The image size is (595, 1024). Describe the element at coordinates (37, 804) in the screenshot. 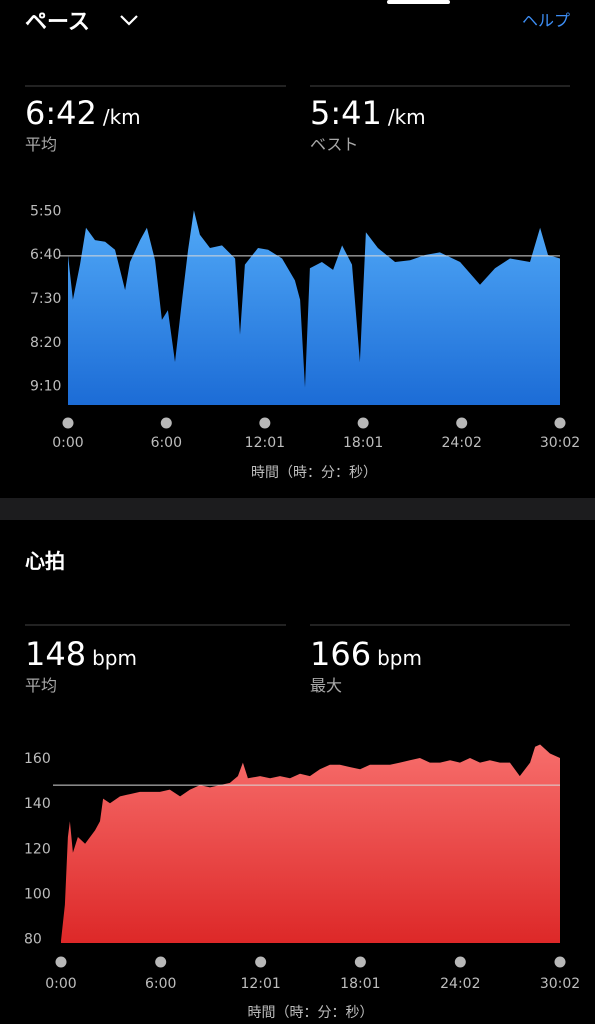

I see `y-tick-label: 140` at that location.